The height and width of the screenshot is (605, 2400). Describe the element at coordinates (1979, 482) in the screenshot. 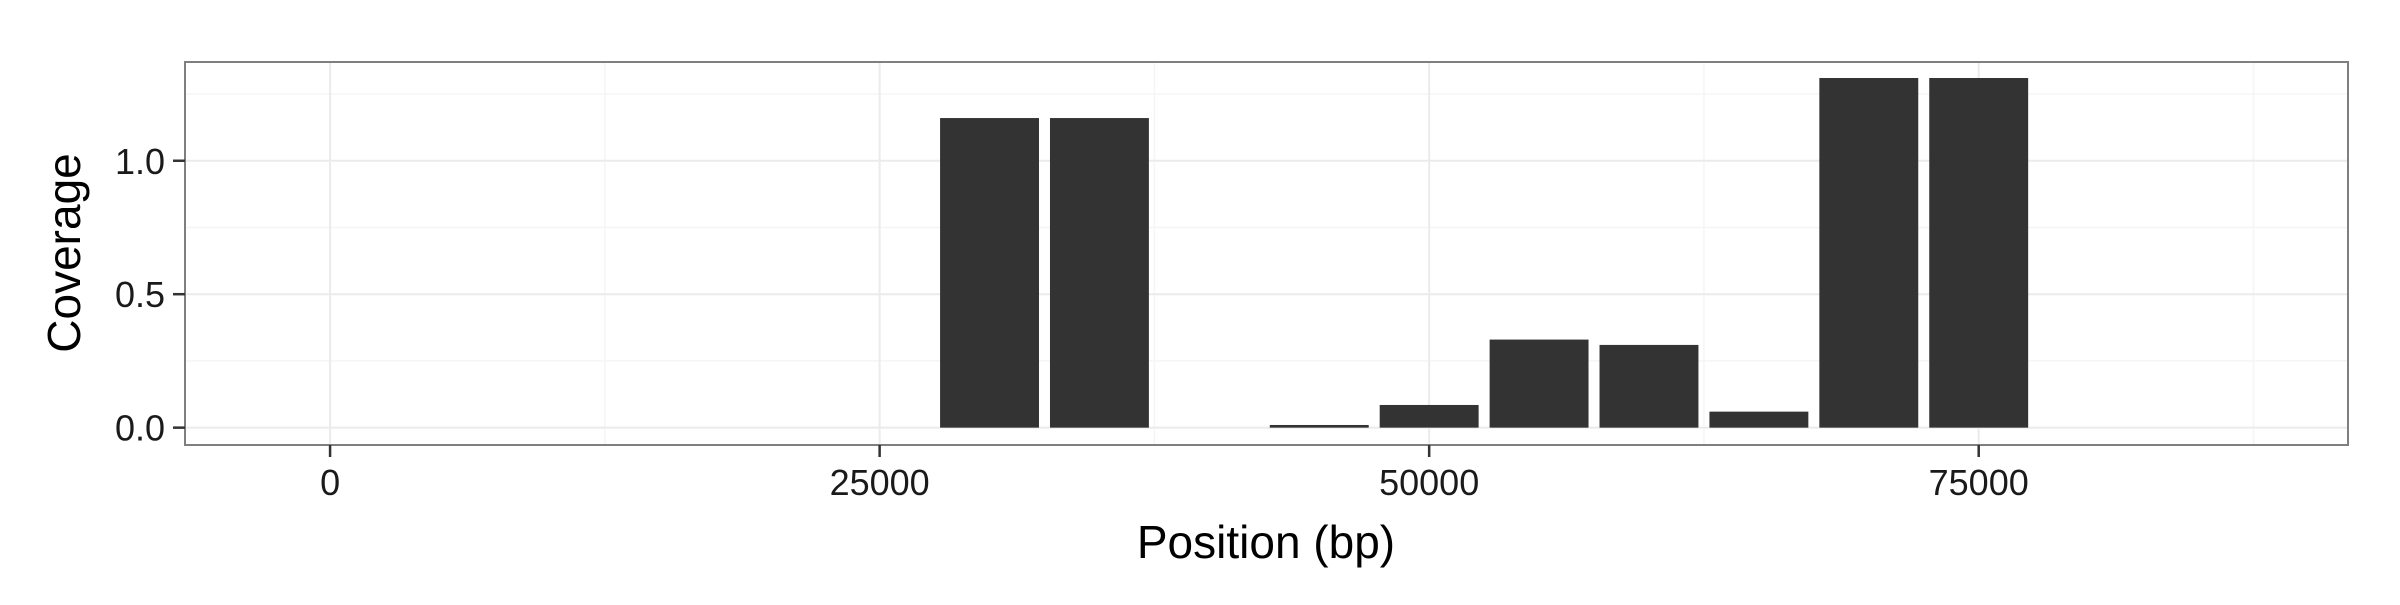

I see `x-tick-label: 75000` at that location.